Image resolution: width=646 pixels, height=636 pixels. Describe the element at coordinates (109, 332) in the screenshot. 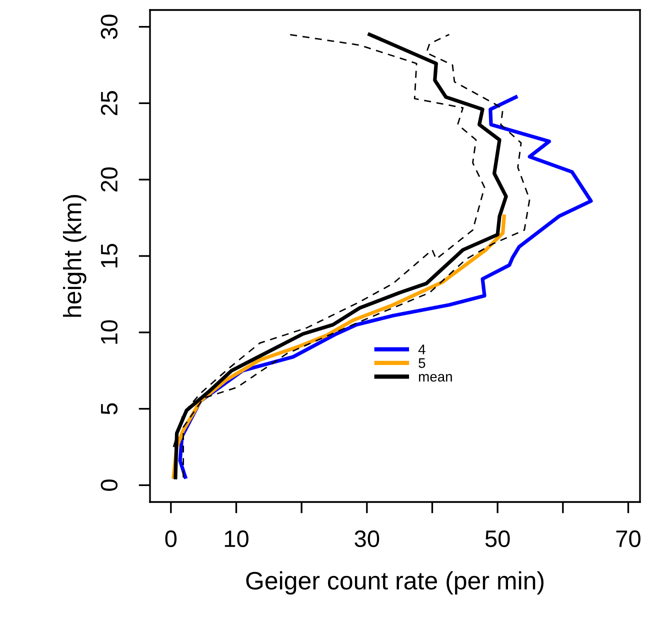

I see `y-tick-label: 10` at that location.